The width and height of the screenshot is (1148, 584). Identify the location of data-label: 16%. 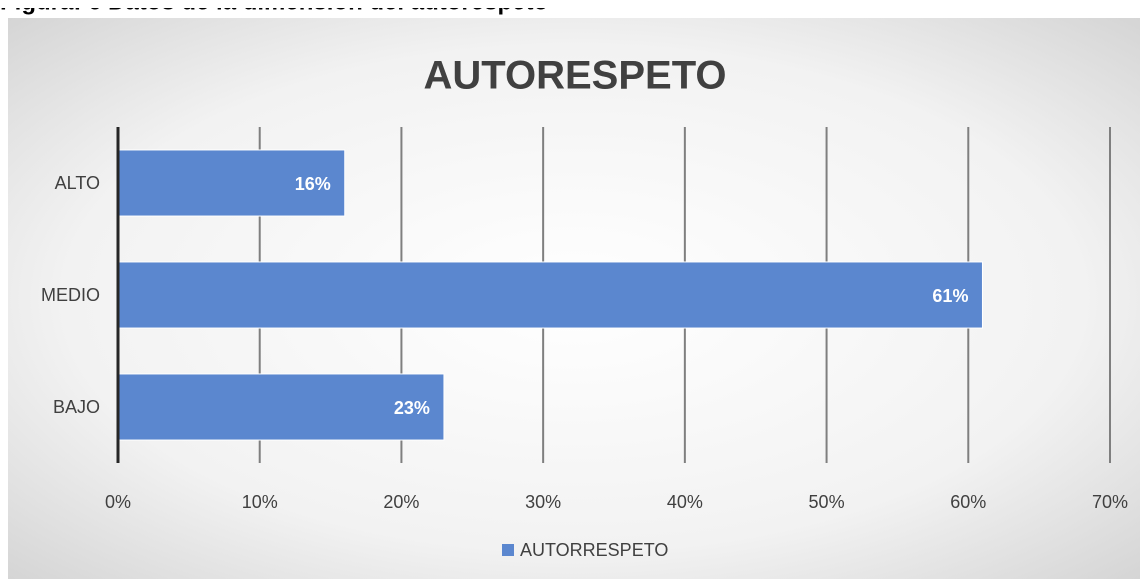
(313, 184).